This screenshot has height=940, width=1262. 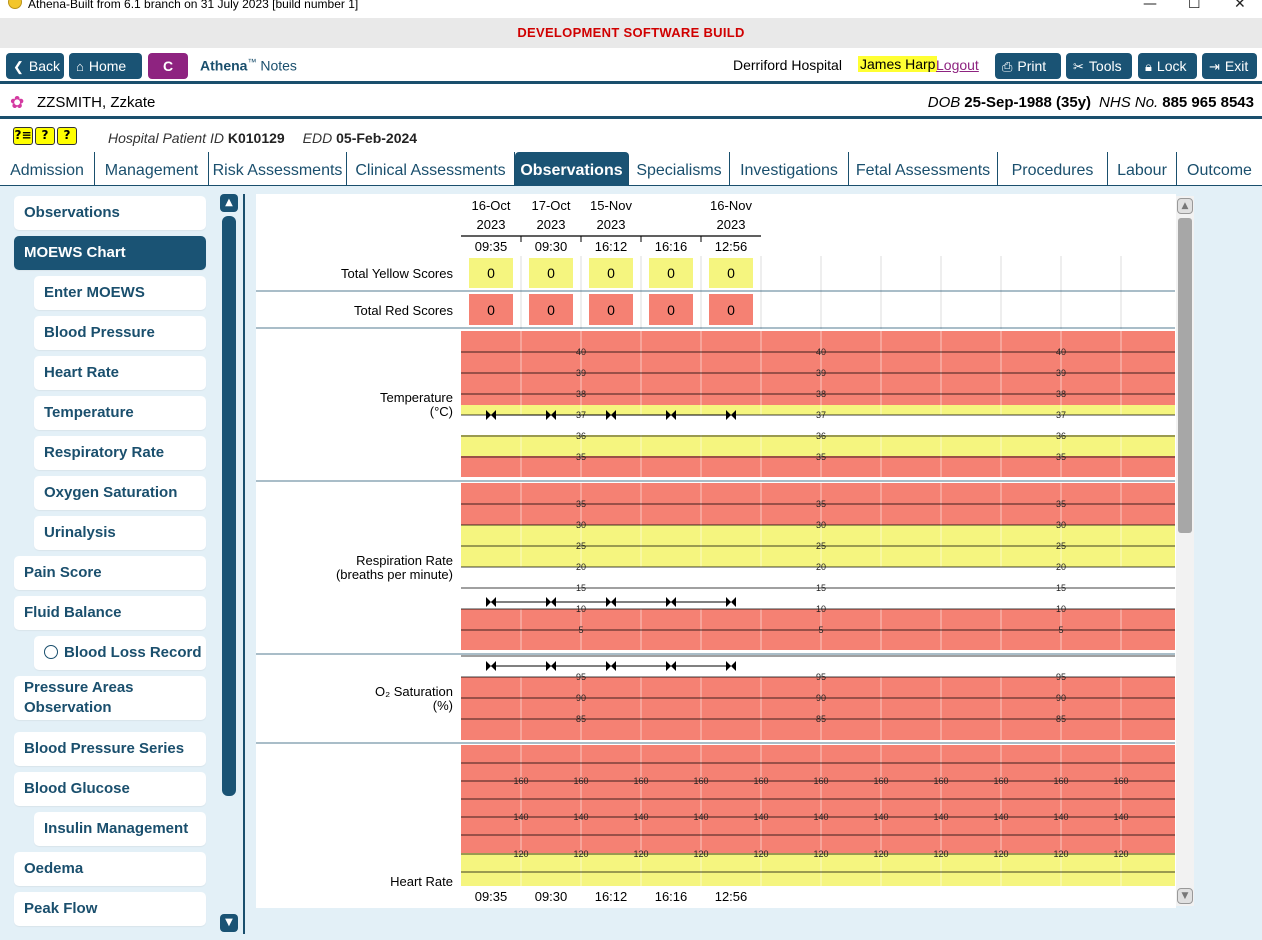 I want to click on tab-outcome: Outcome, so click(x=1219, y=170).